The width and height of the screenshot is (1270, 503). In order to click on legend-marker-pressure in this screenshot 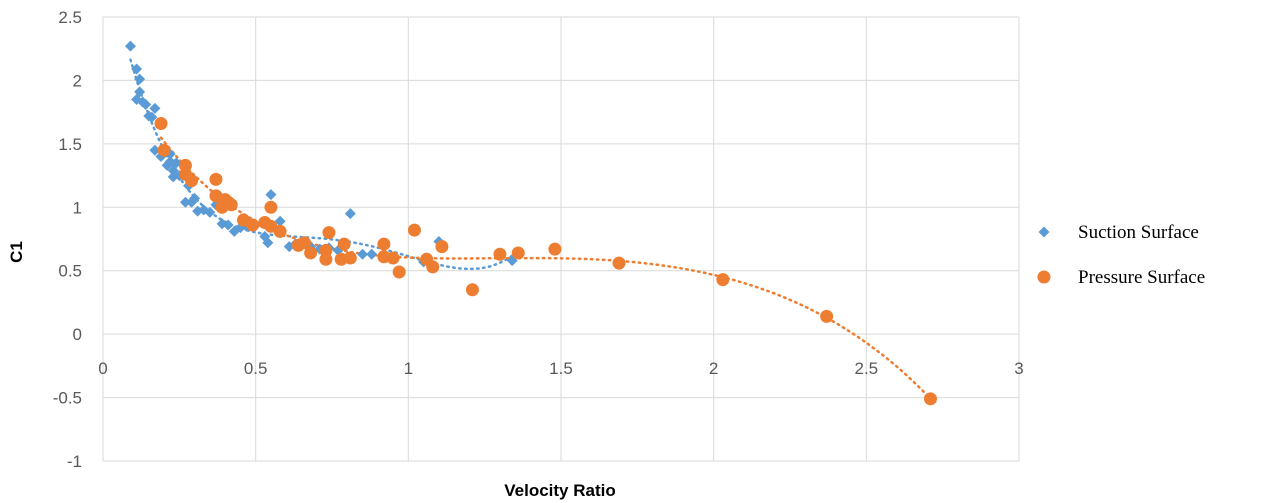, I will do `click(1044, 277)`.